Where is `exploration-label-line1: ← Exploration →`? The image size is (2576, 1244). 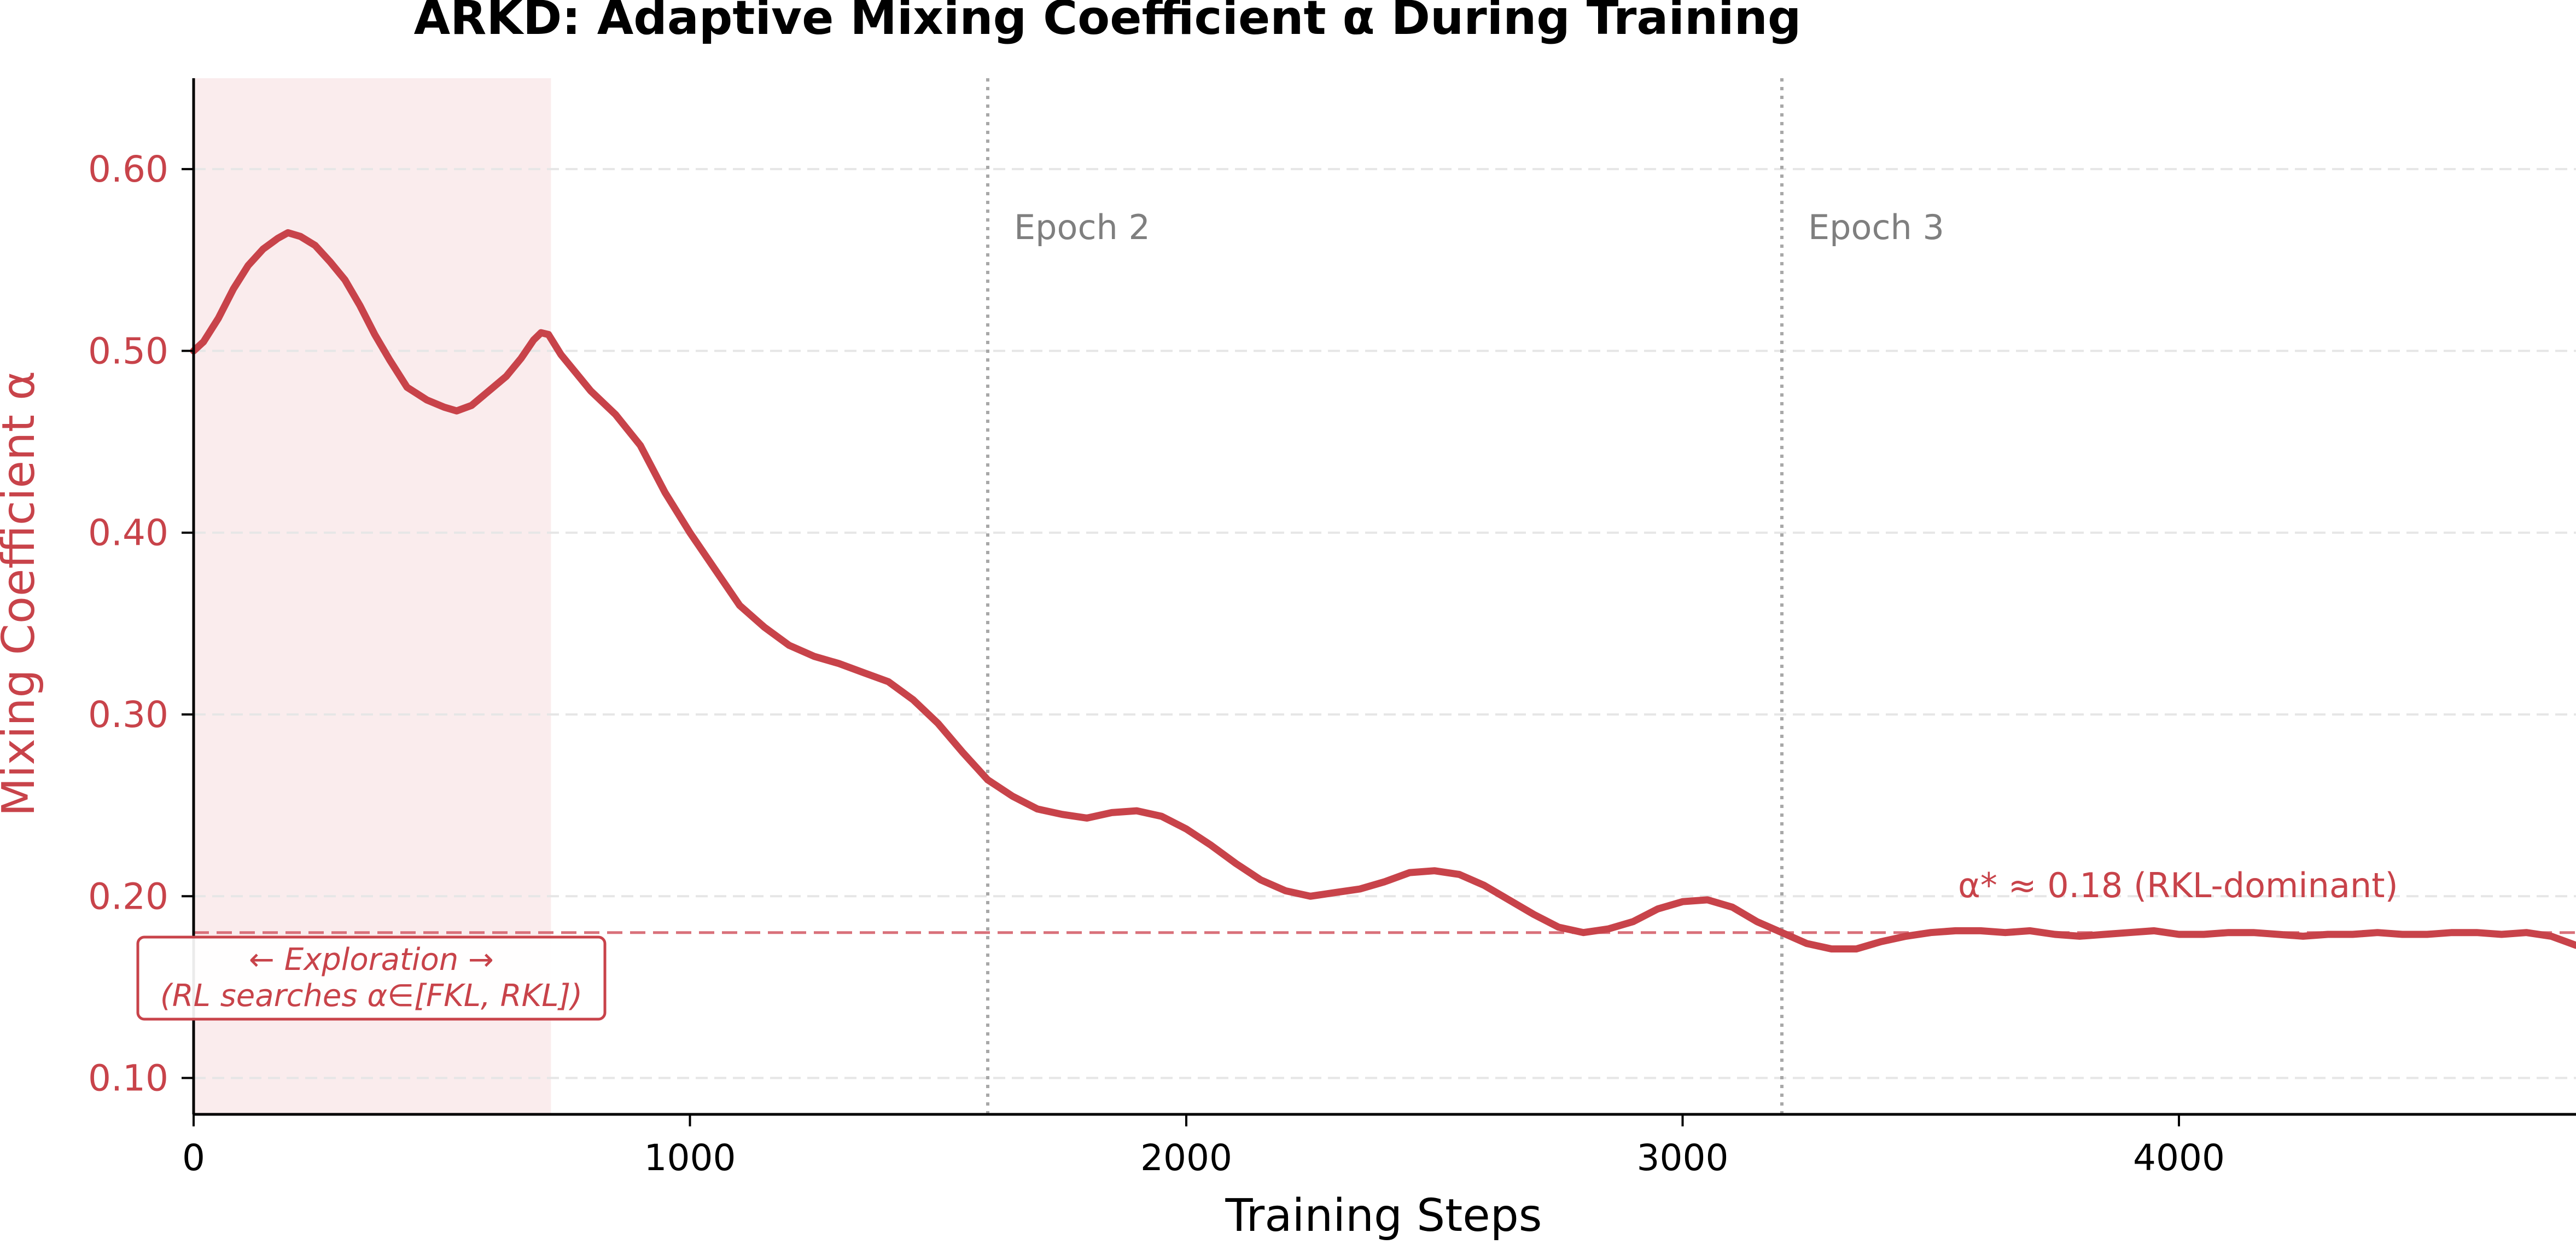 exploration-label-line1: ← Exploration → is located at coordinates (371, 960).